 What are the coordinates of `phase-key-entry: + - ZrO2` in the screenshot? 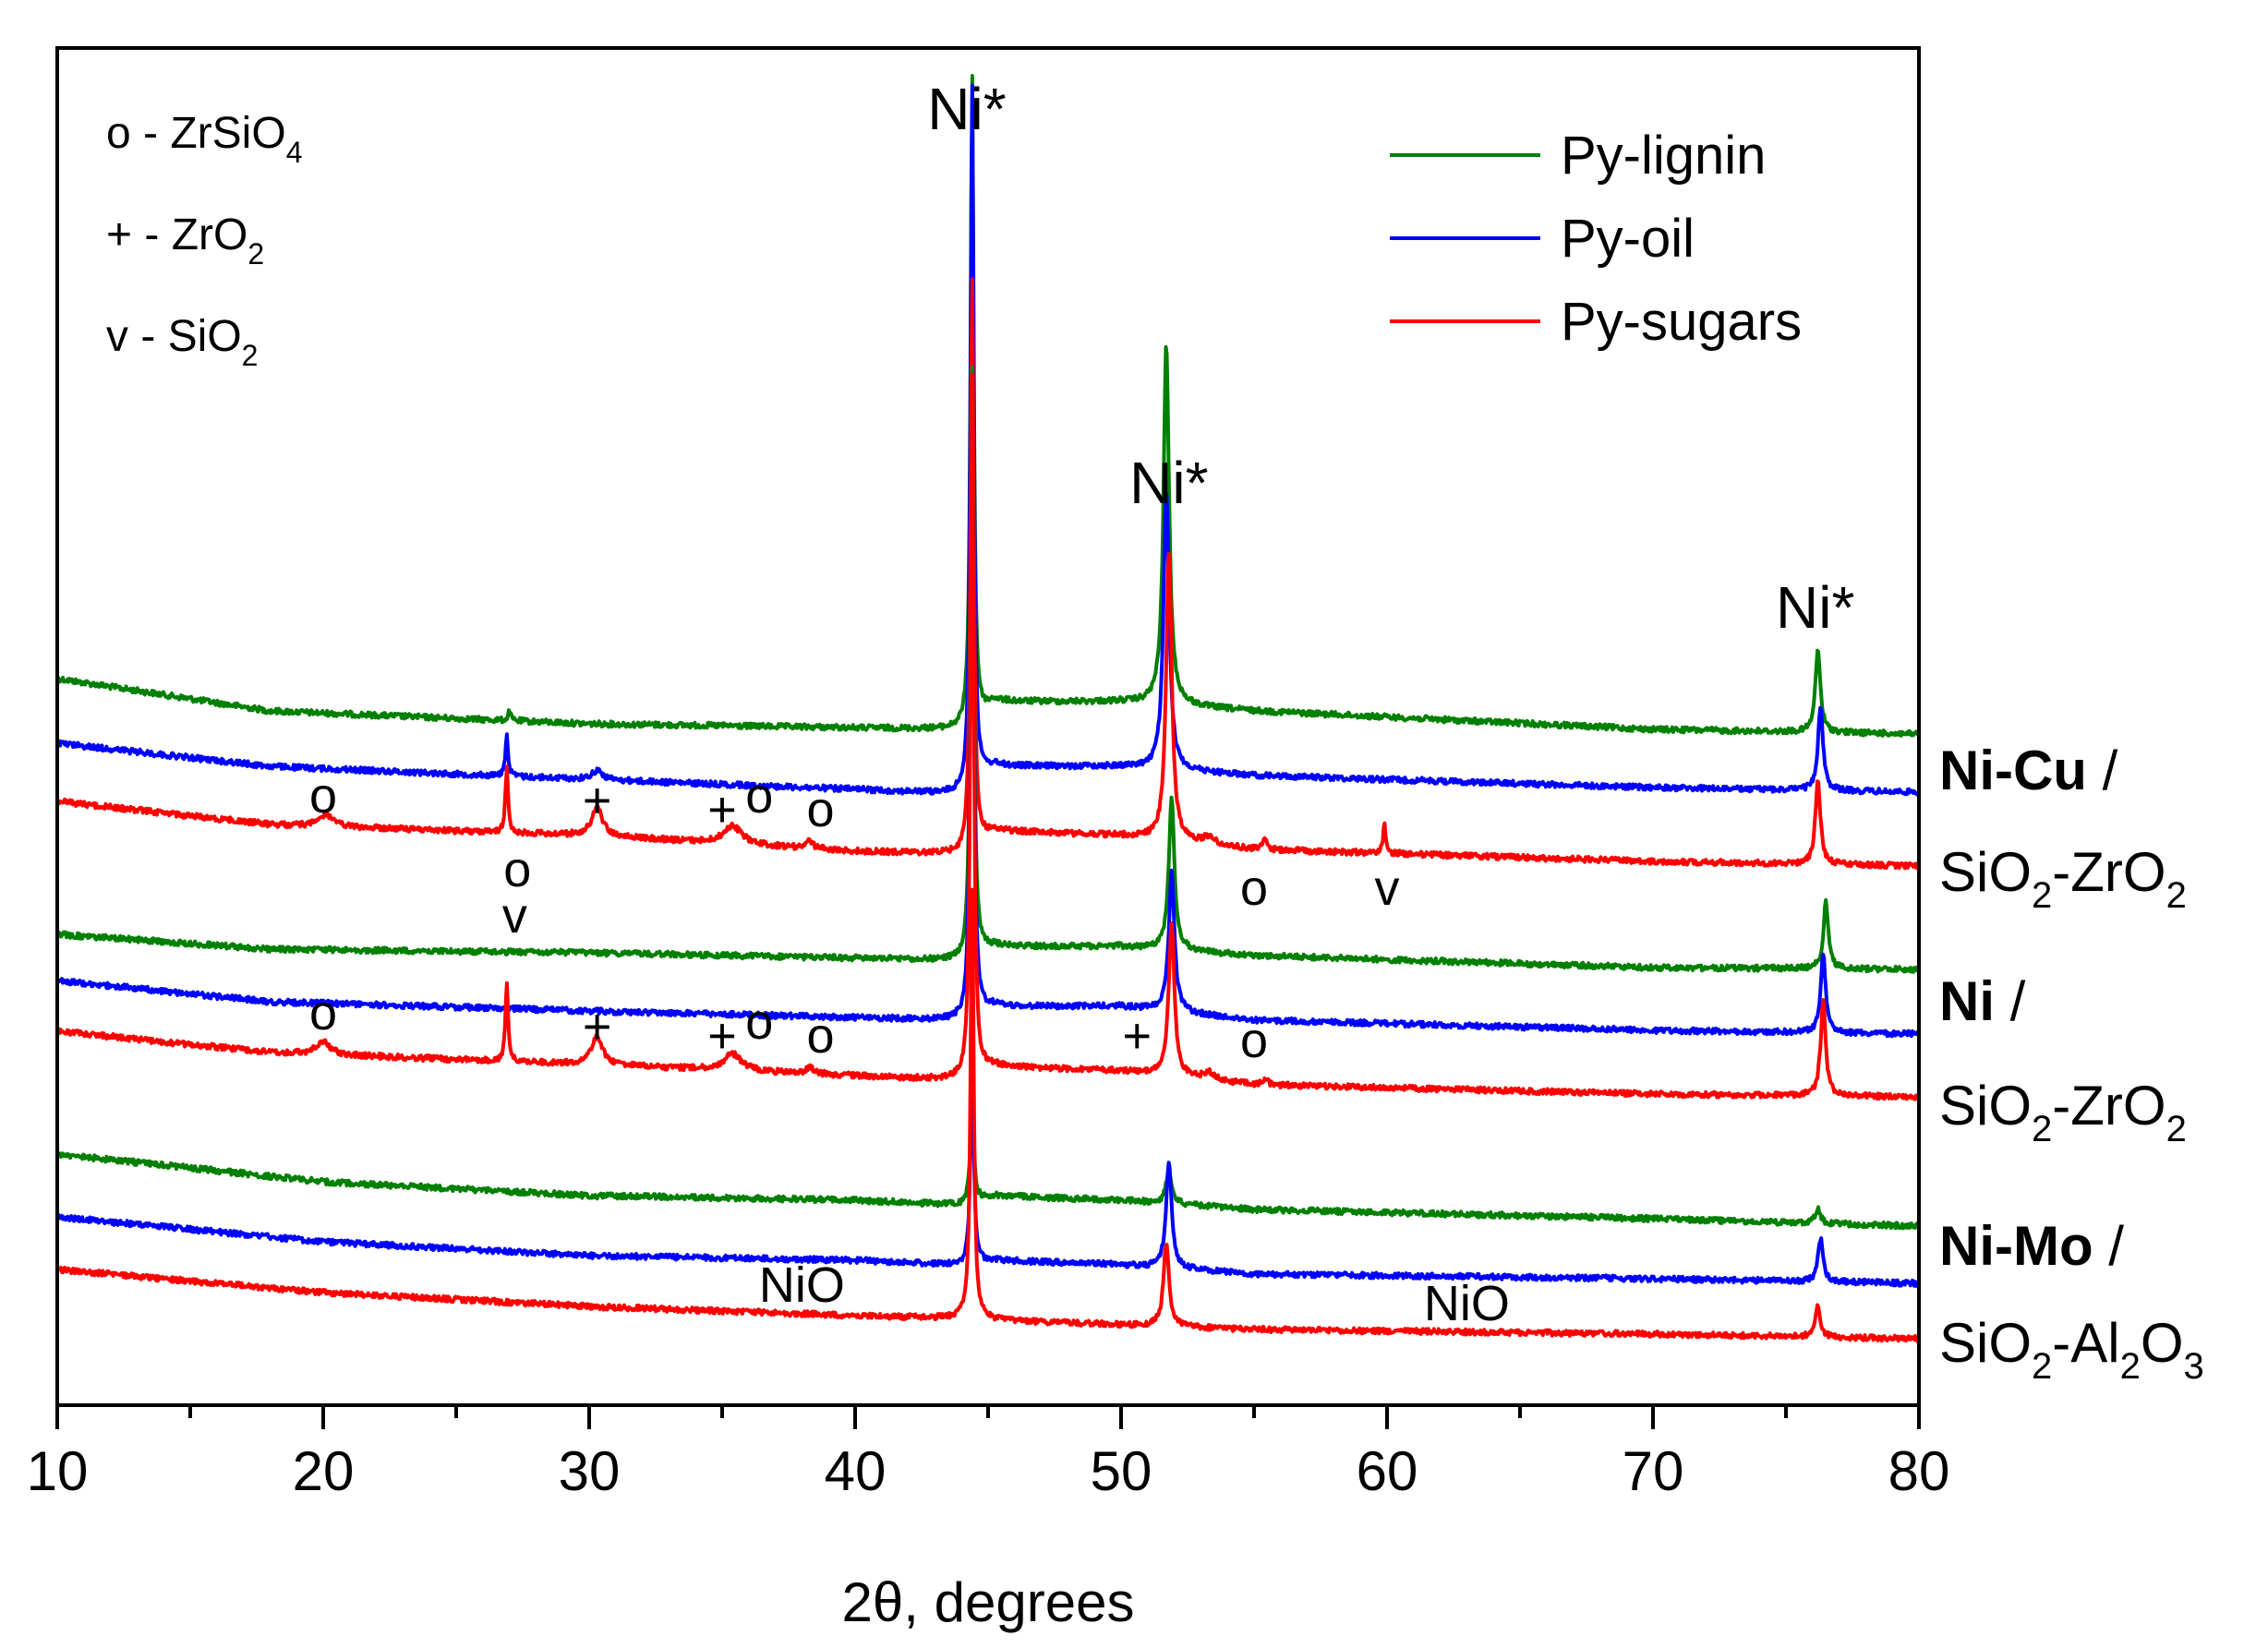 It's located at (185, 241).